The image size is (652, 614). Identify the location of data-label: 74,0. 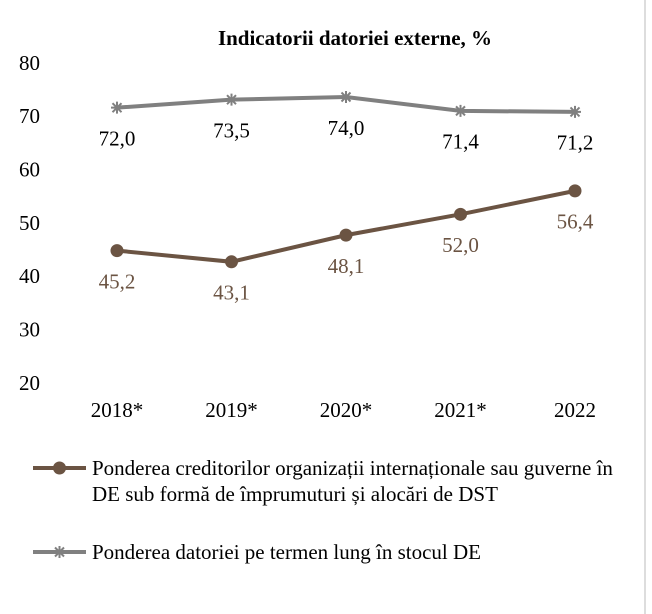
(346, 128).